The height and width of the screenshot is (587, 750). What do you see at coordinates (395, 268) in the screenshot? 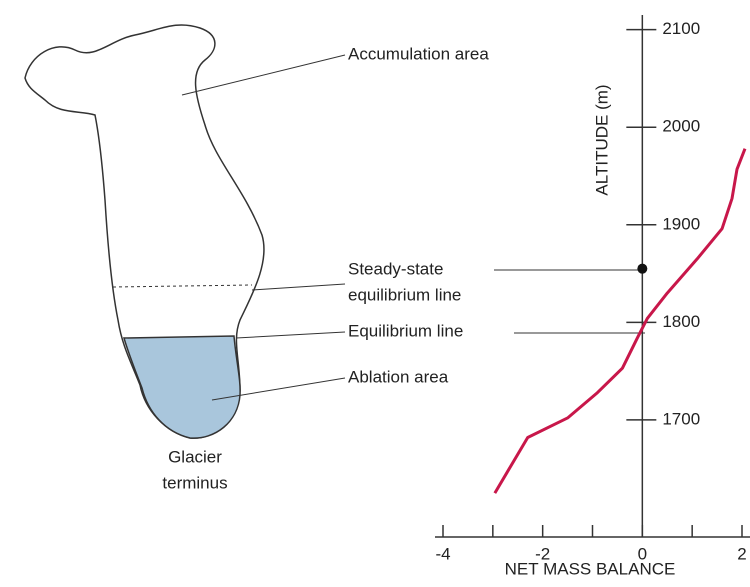
I see `label: Steady-state` at bounding box center [395, 268].